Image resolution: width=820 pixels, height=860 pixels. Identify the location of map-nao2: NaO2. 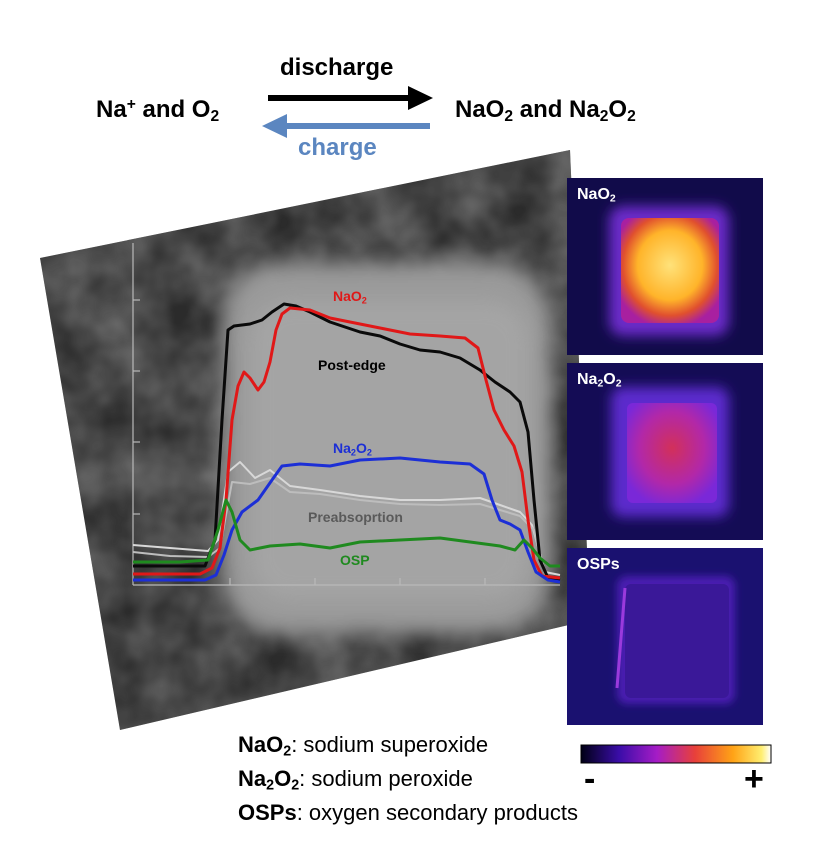
(665, 266).